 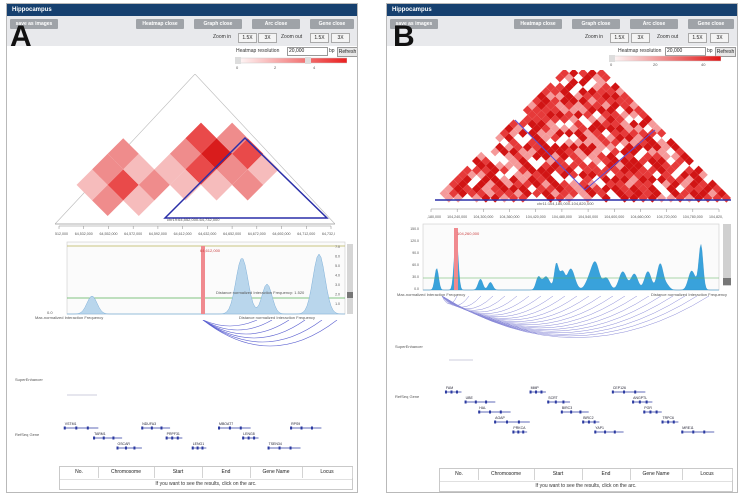 What do you see at coordinates (337, 304) in the screenshot?
I see `y-tick-label: 1.0` at bounding box center [337, 304].